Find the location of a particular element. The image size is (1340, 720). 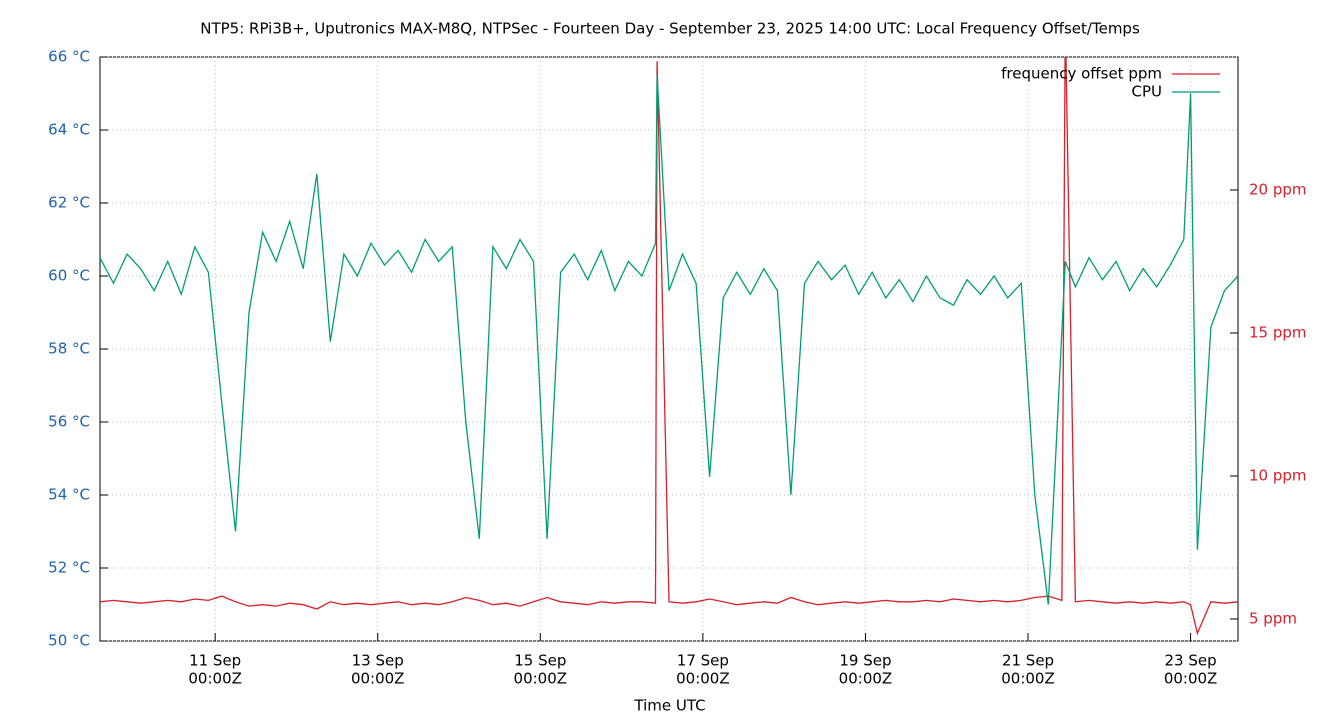

y-tick-label: 62 °C is located at coordinates (69, 203).